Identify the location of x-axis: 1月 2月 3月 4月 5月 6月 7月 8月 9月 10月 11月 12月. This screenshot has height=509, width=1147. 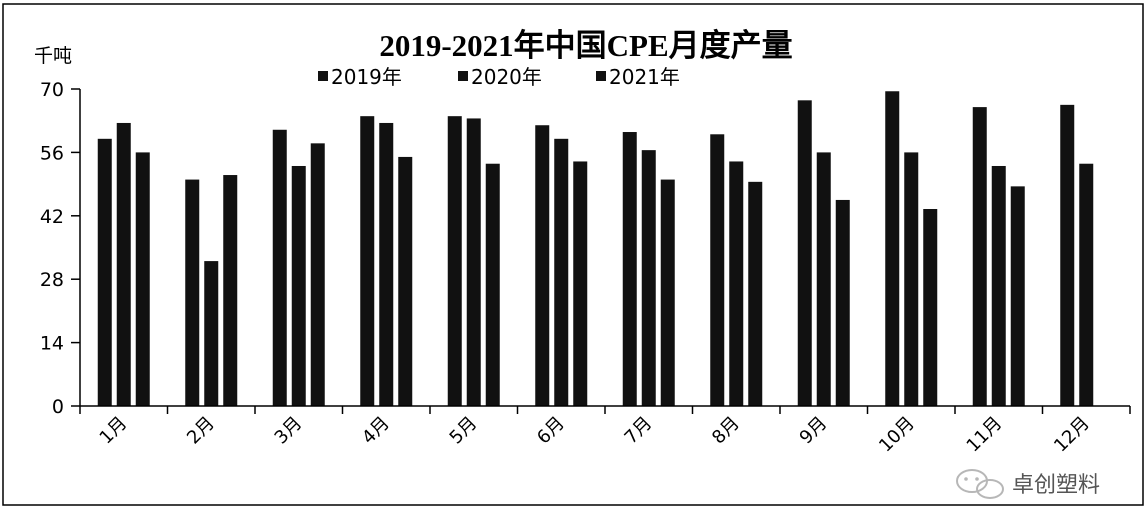
(605, 431).